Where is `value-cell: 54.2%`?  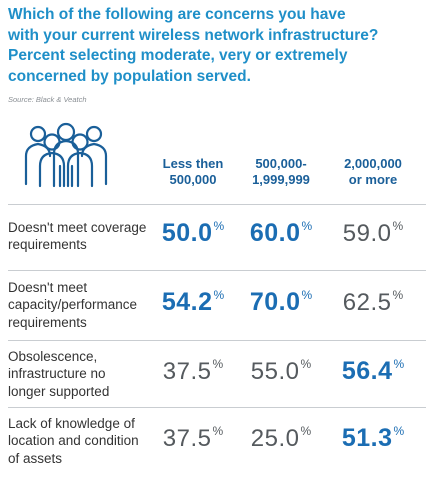 value-cell: 54.2% is located at coordinates (193, 302).